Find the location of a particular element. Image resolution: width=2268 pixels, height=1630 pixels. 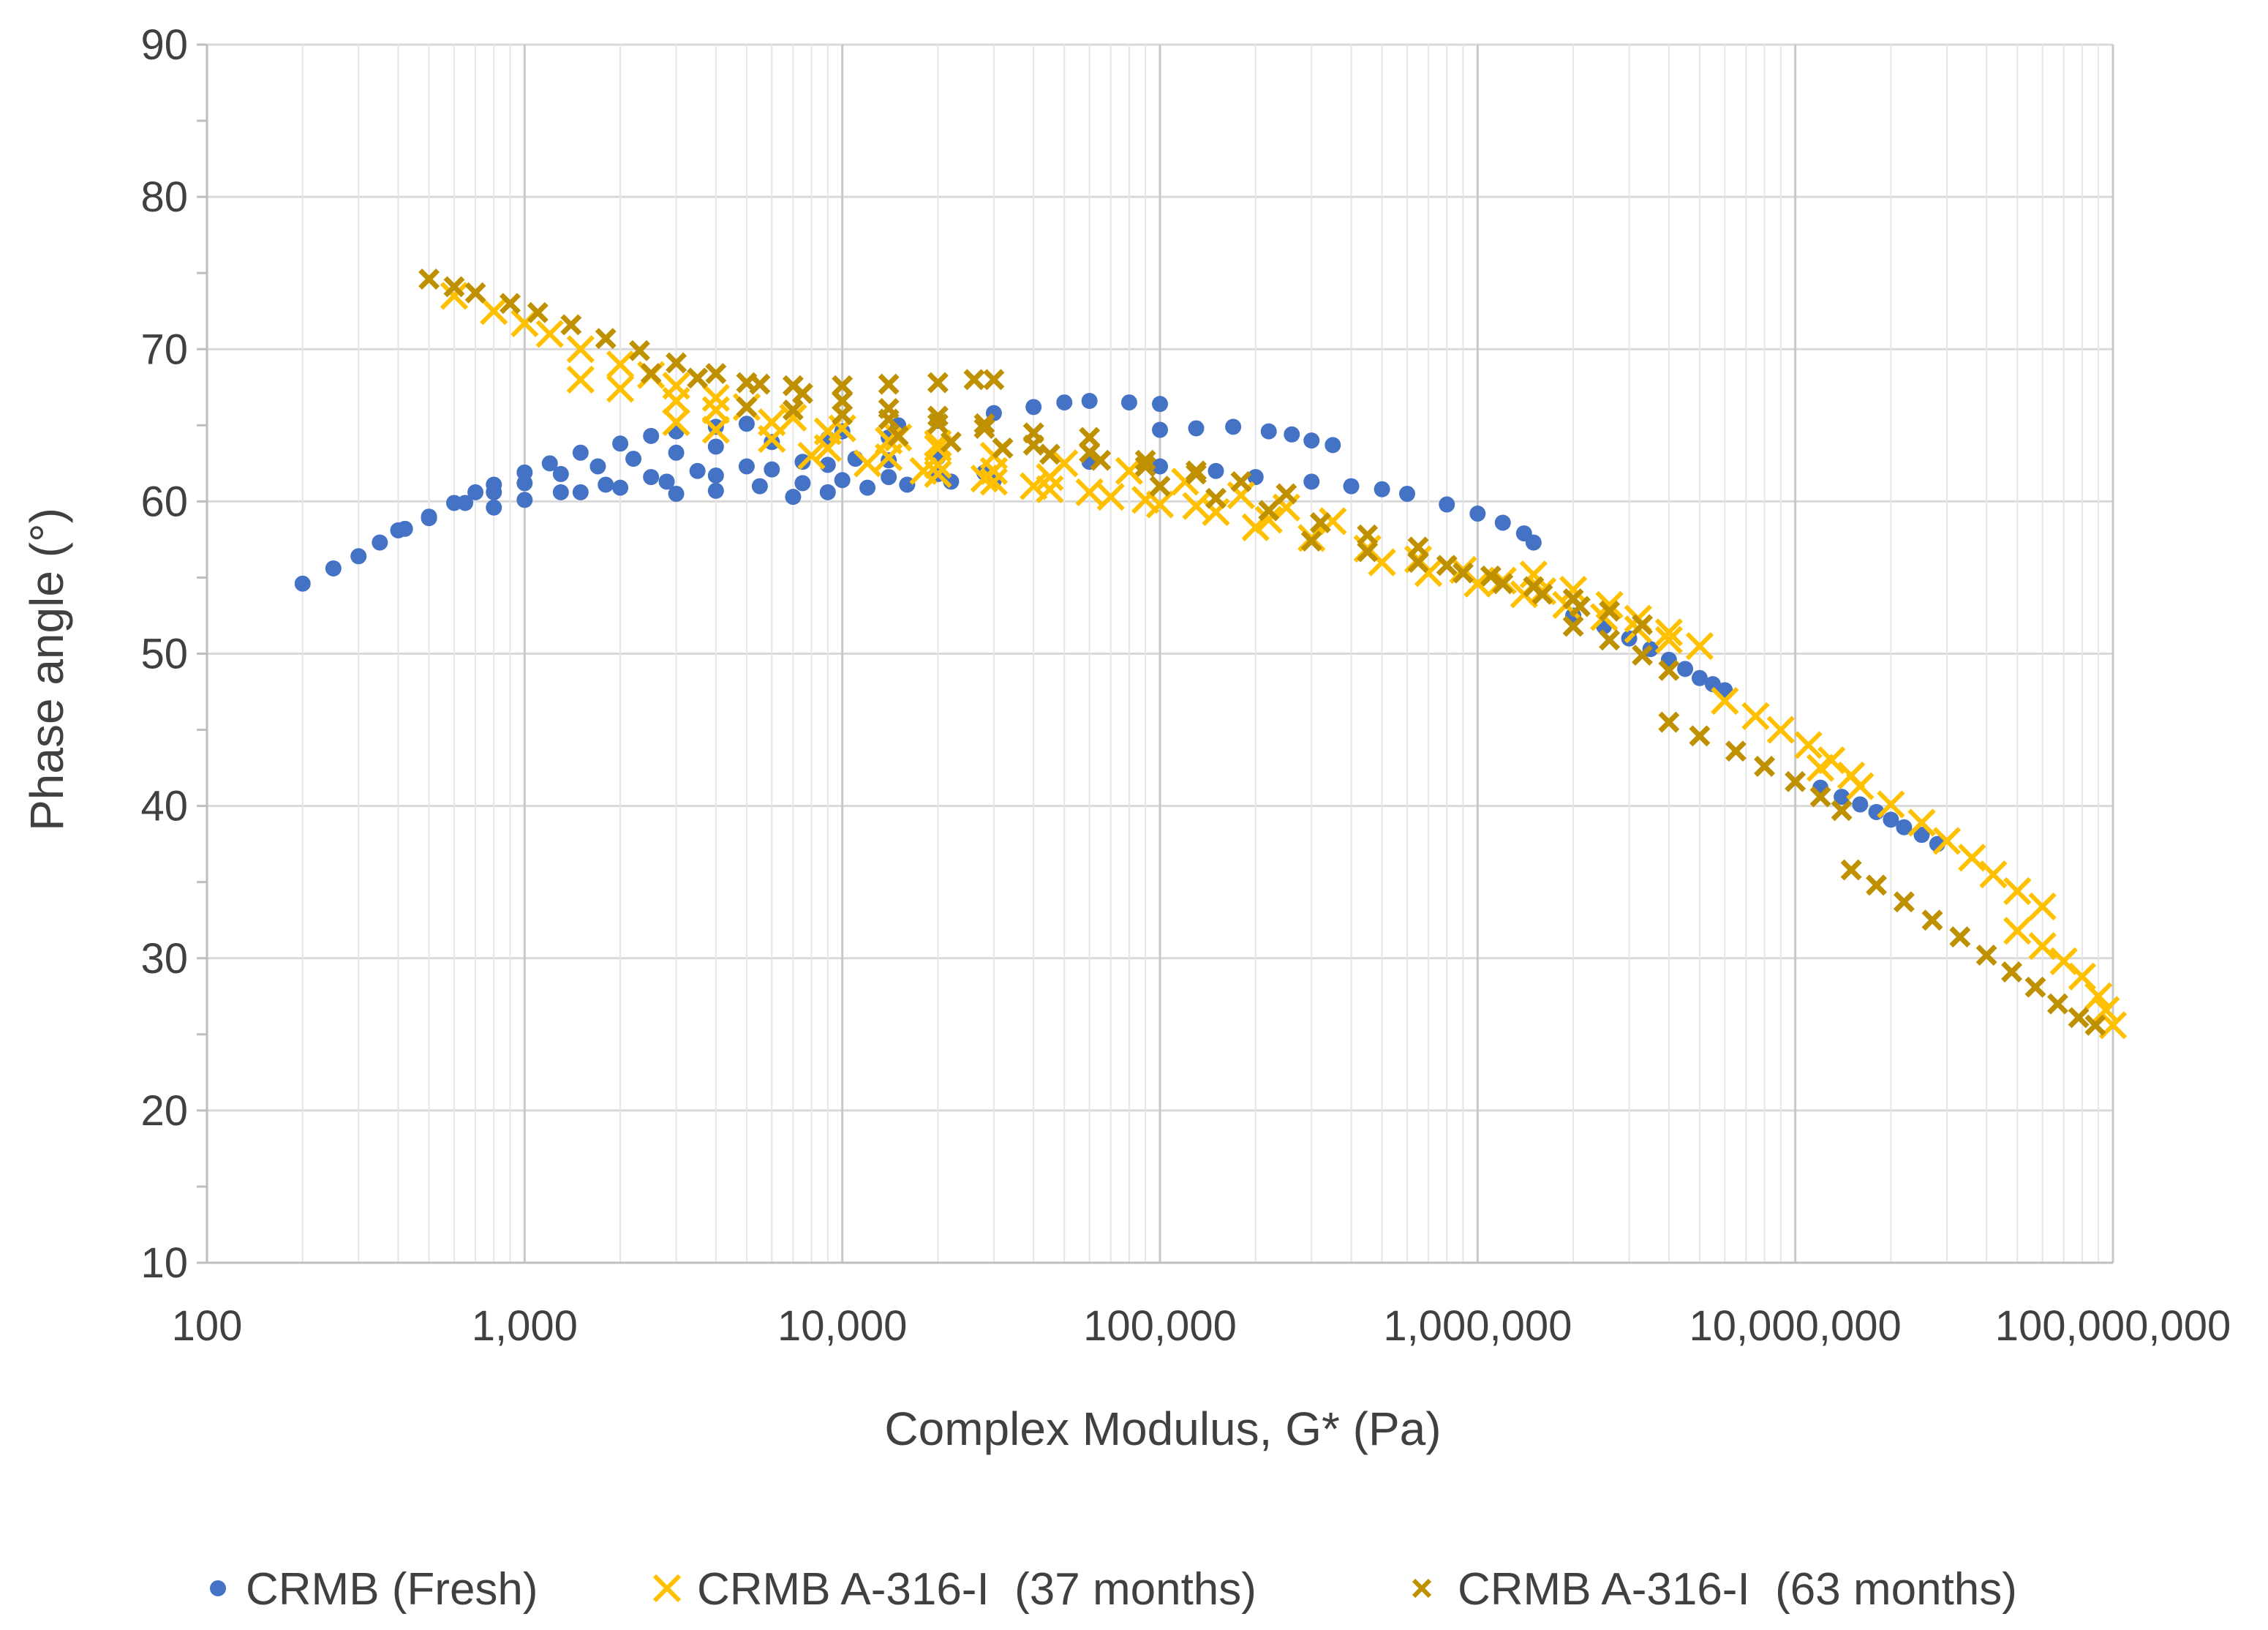

x-tick-label: 100,000,000 is located at coordinates (2113, 1326).